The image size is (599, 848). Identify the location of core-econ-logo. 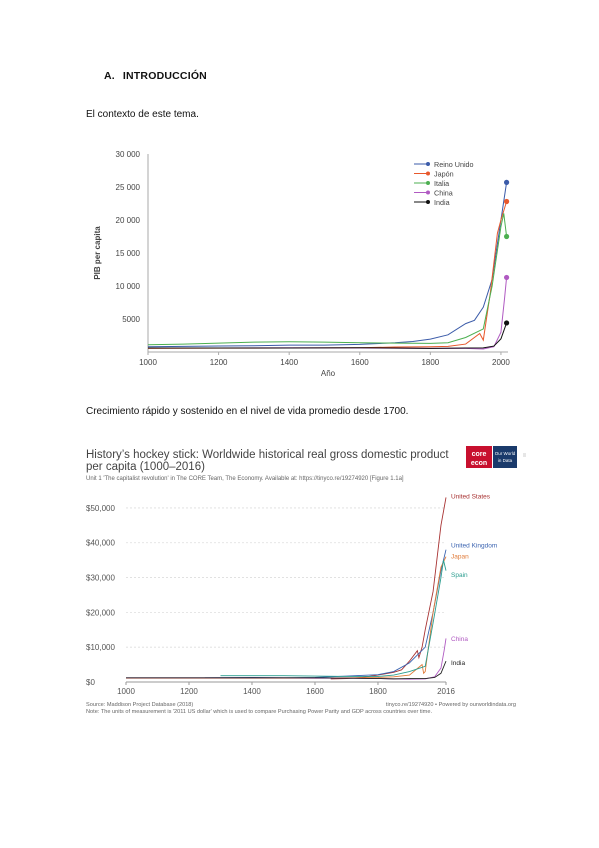
(479, 457).